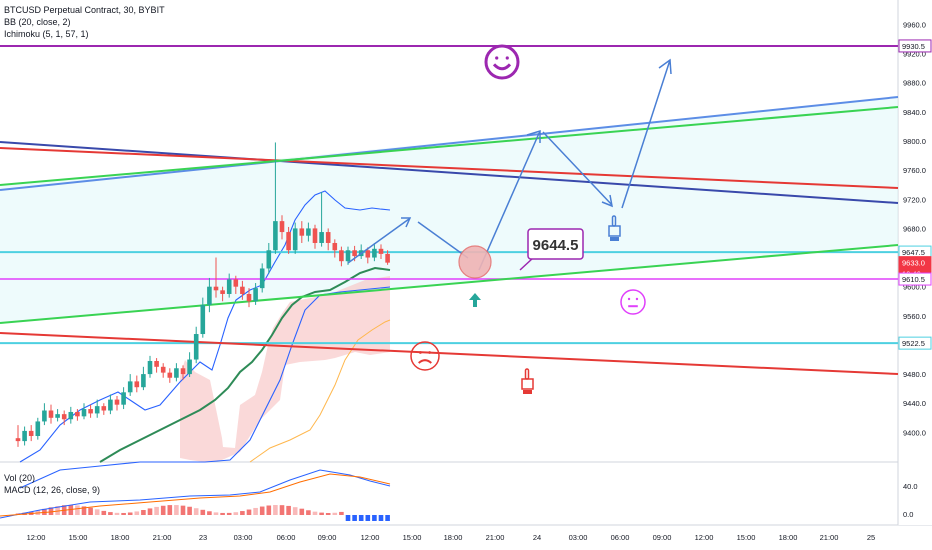 This screenshot has width=932, height=550. I want to click on x-tick-label: 15:00, so click(78, 537).